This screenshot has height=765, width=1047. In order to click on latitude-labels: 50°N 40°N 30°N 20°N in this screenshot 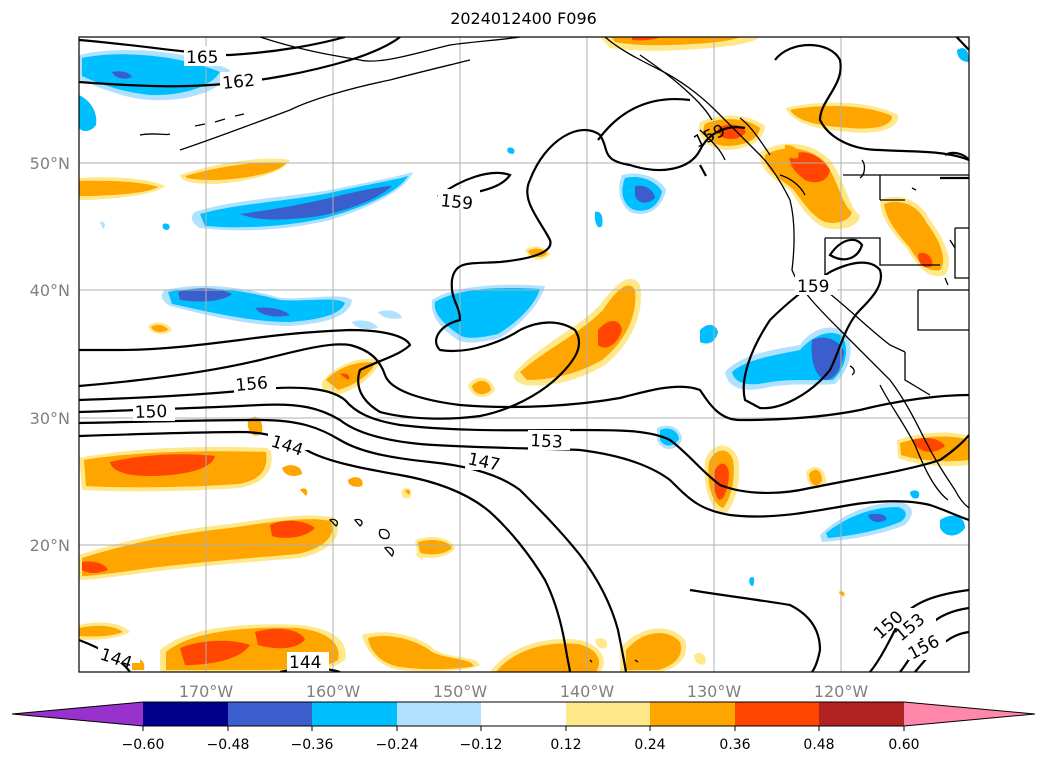, I will do `click(50, 354)`.